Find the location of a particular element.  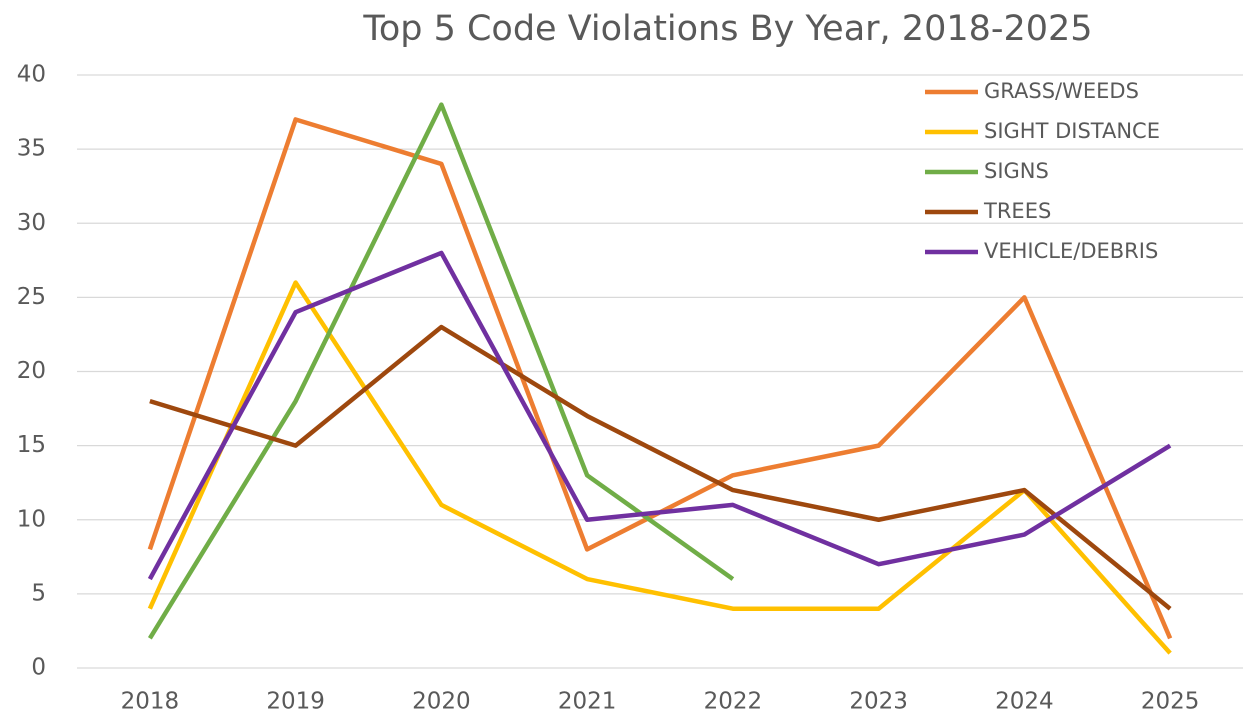

legend-label: SIGHT DISTANCE is located at coordinates (1072, 131).